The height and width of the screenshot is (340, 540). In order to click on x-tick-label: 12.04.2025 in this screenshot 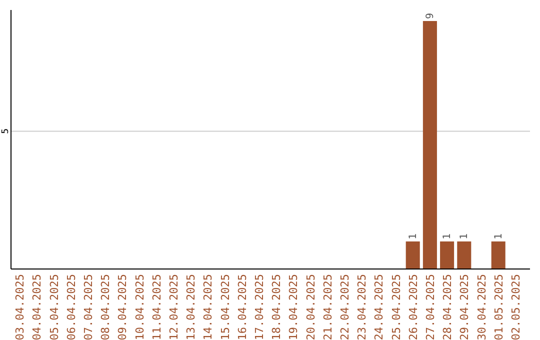, I will do `click(173, 307)`.